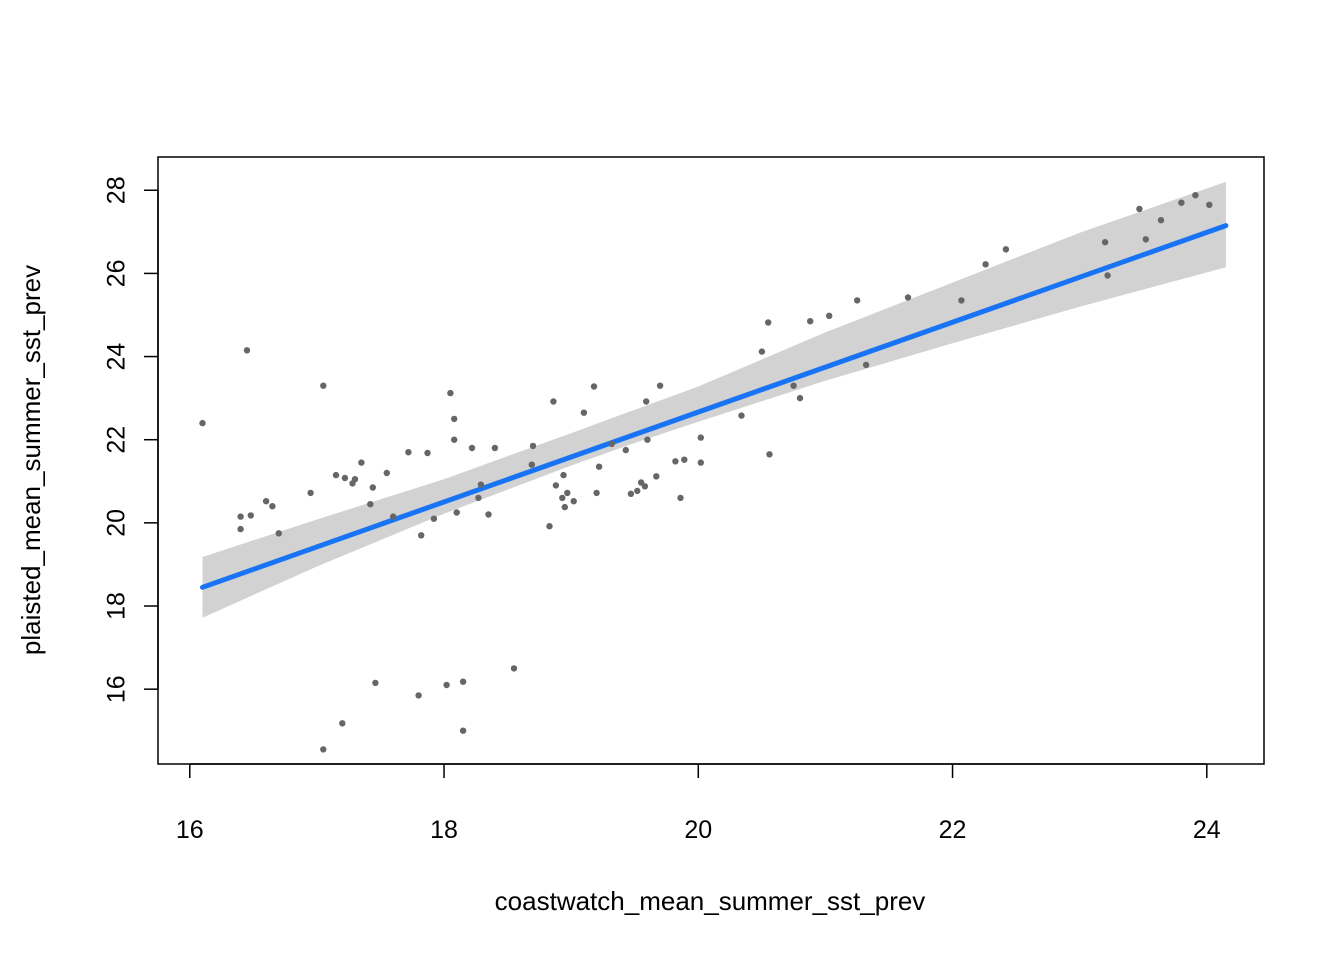 The width and height of the screenshot is (1344, 960). I want to click on y-tick-label: 24, so click(117, 357).